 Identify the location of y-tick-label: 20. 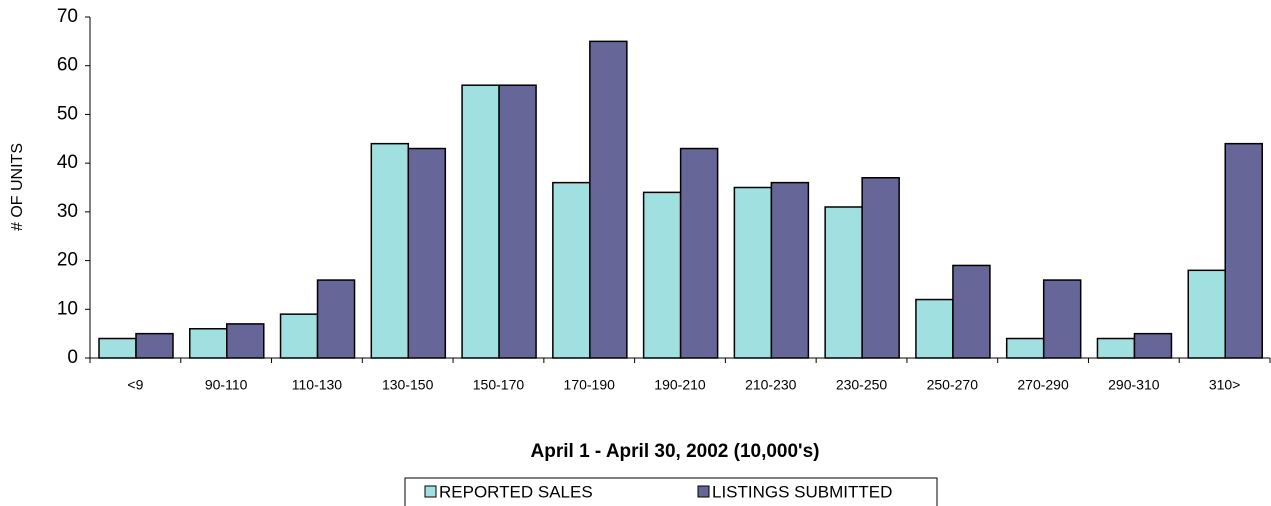
(67, 260).